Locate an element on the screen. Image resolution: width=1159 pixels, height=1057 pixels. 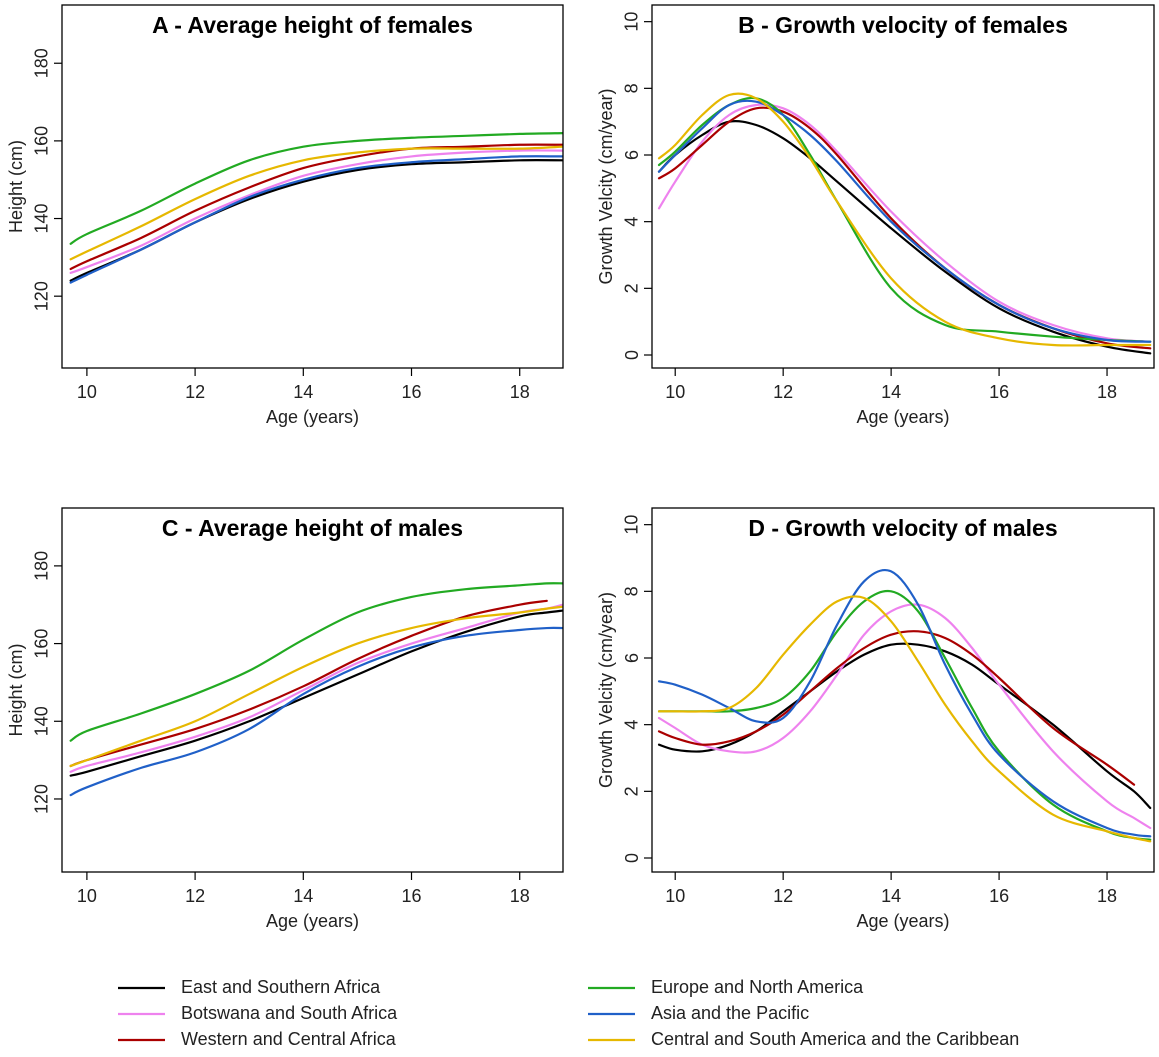
plot-frame is located at coordinates (312, 186).